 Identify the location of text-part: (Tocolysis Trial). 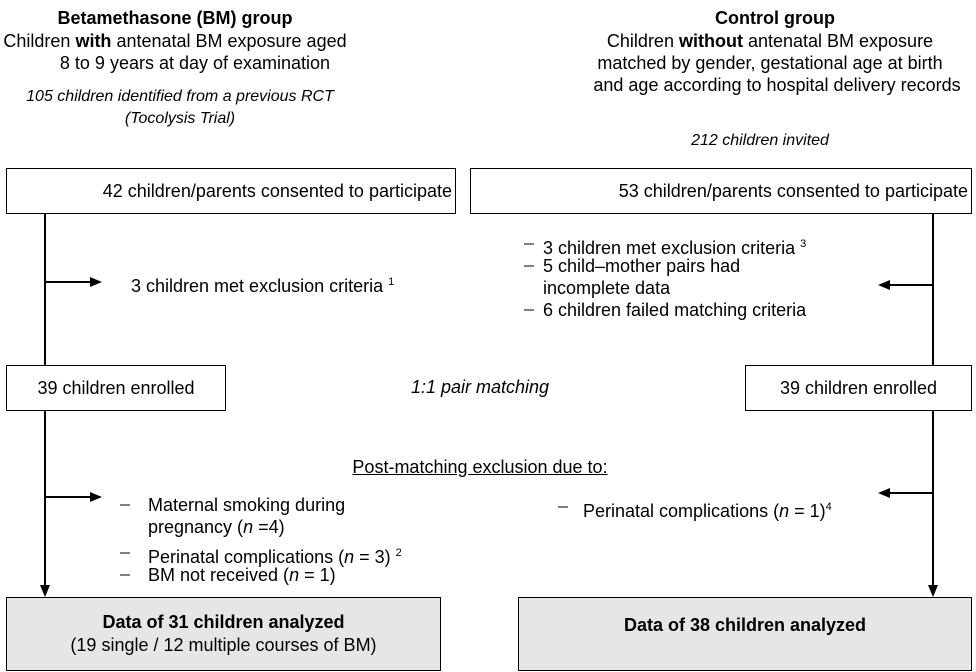
(180, 118).